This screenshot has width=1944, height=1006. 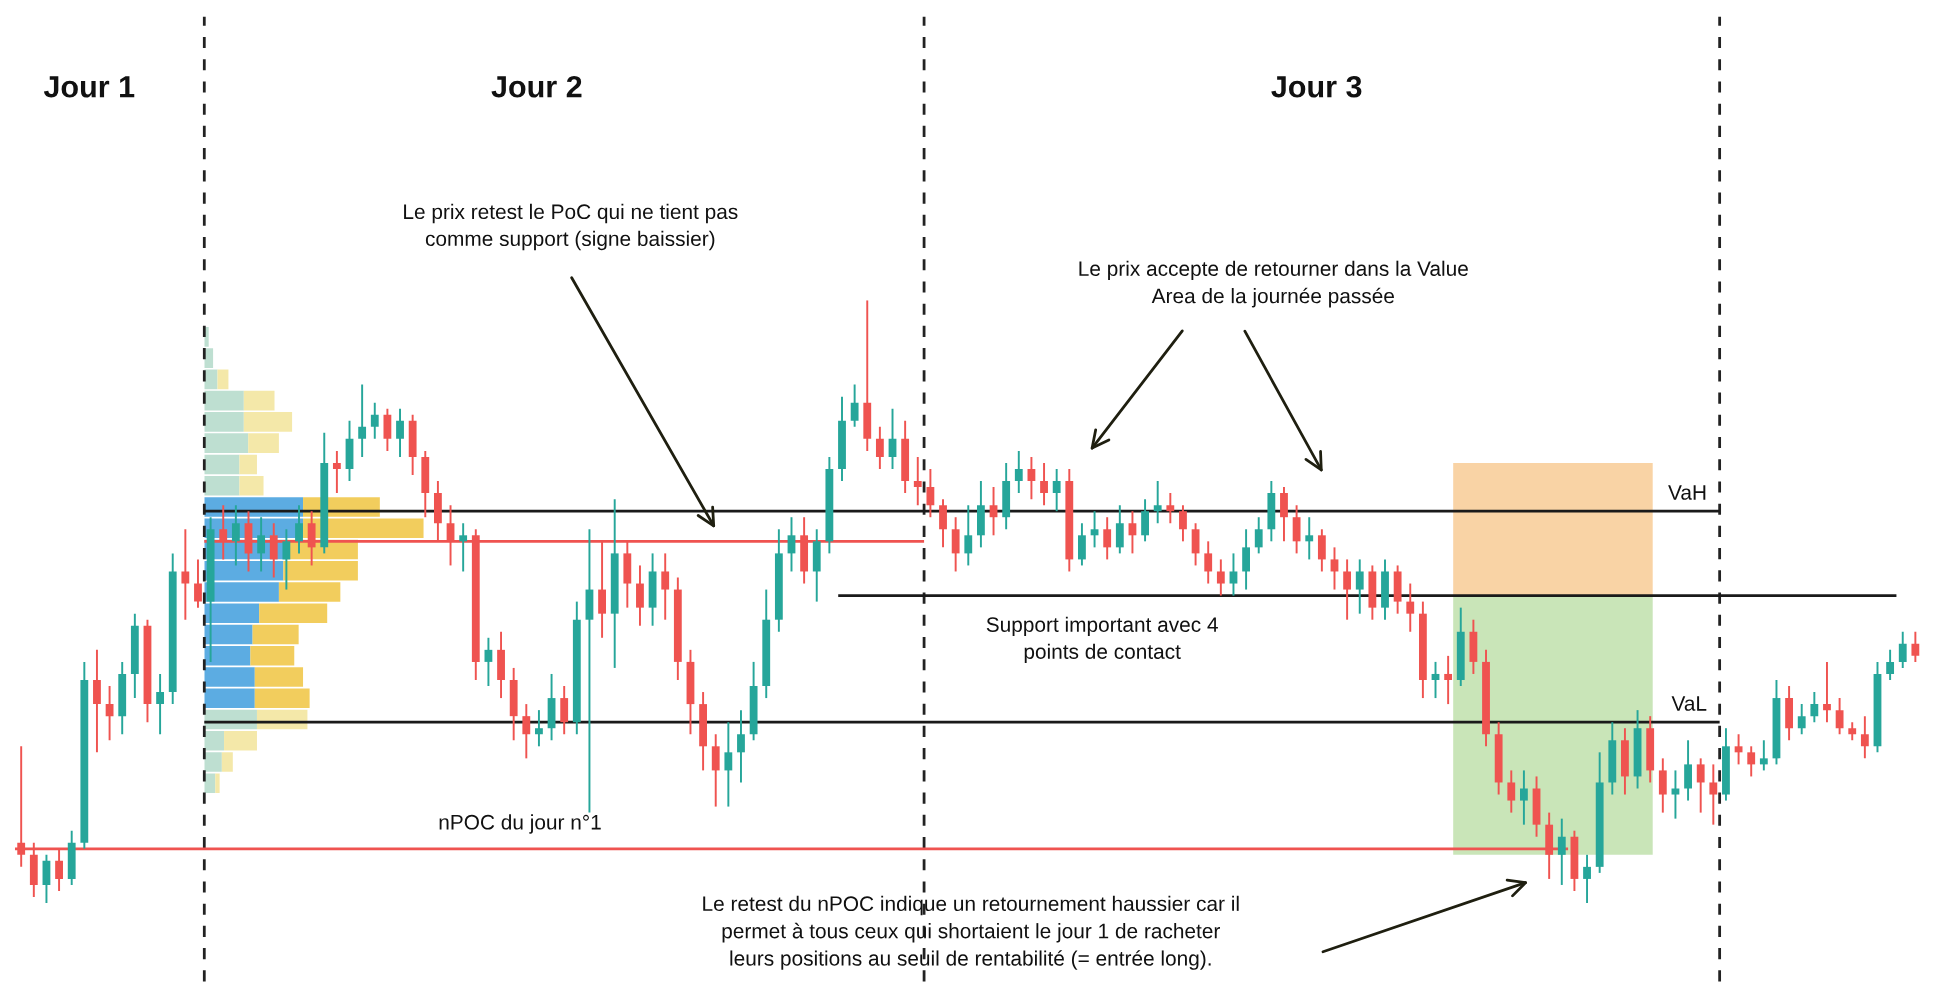 What do you see at coordinates (536, 86) in the screenshot?
I see `text: Jour 2` at bounding box center [536, 86].